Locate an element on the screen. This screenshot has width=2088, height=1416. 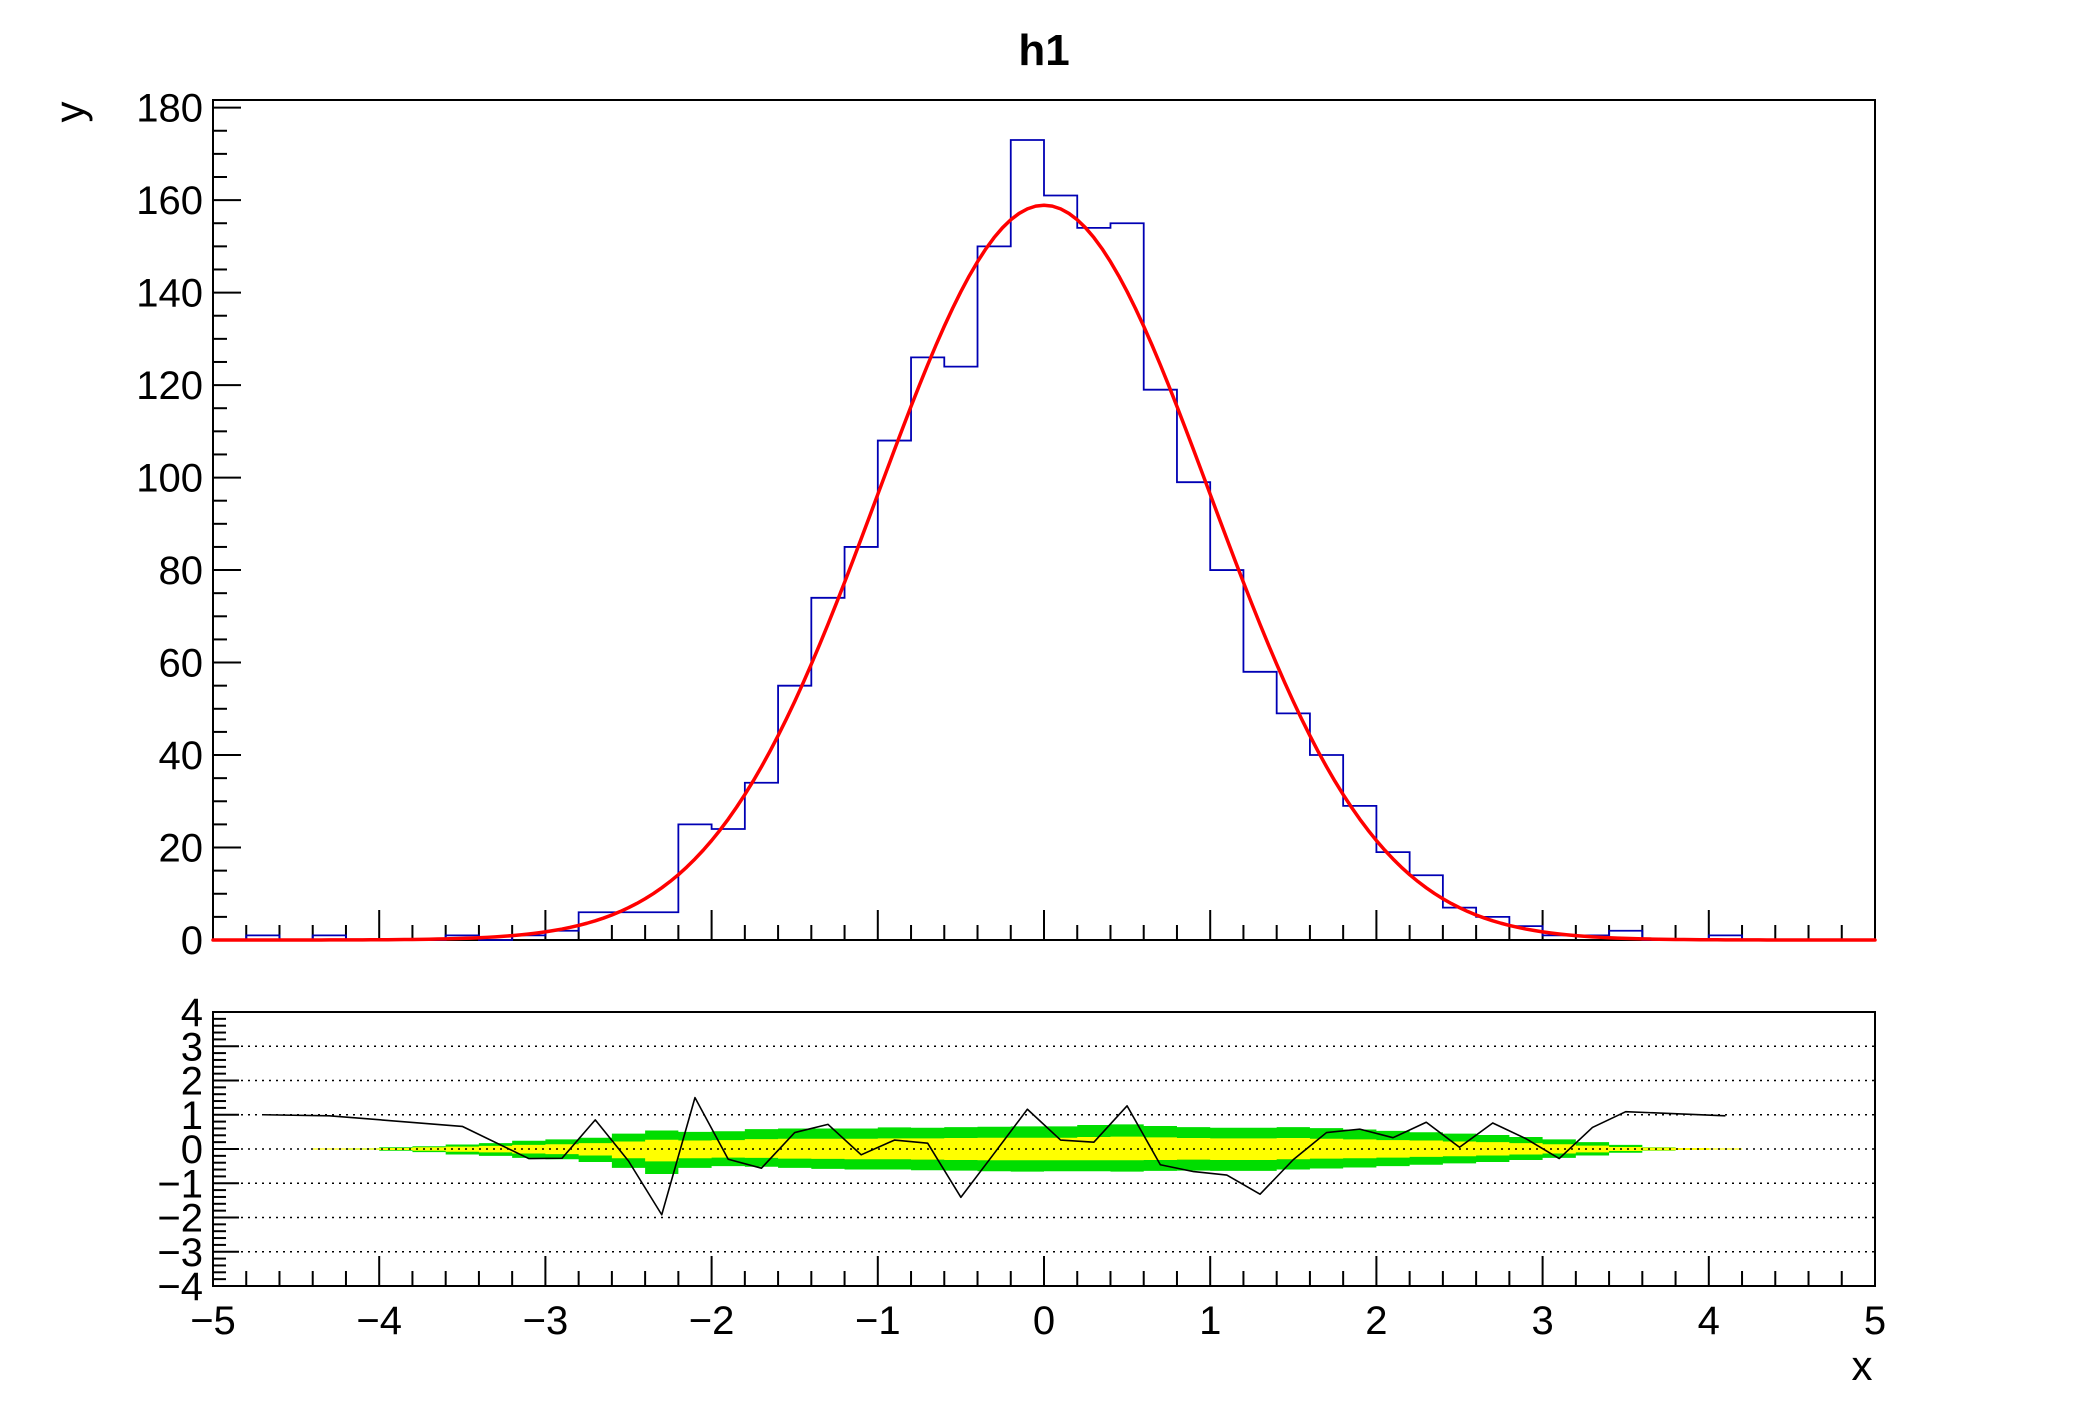
x-axis-labels: −5 −4 −3 −2 −1 0 1 2 3 4 5 is located at coordinates (1038, 1321).